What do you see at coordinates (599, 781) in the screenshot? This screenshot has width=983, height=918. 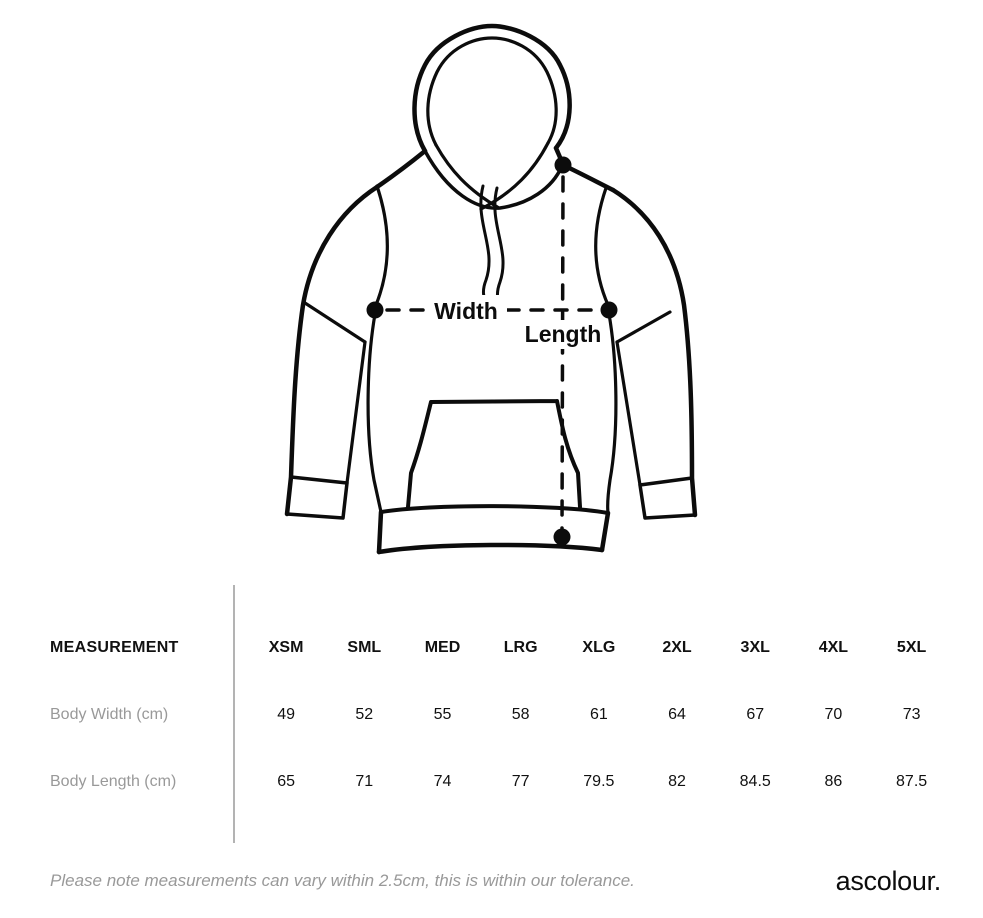 I see `body-length-xlg: 79.5` at bounding box center [599, 781].